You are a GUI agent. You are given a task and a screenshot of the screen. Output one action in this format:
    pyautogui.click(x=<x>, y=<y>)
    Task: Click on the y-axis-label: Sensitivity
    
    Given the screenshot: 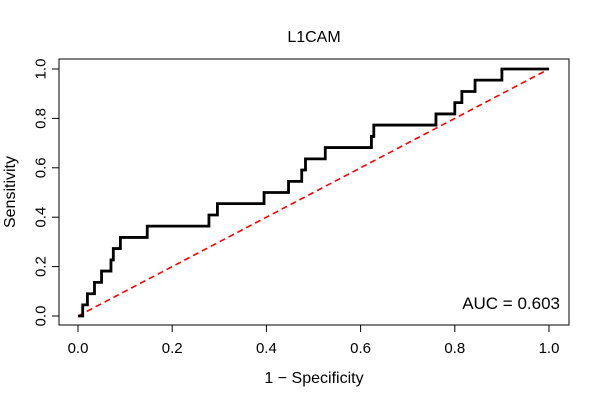 What is the action you would take?
    pyautogui.click(x=10, y=192)
    